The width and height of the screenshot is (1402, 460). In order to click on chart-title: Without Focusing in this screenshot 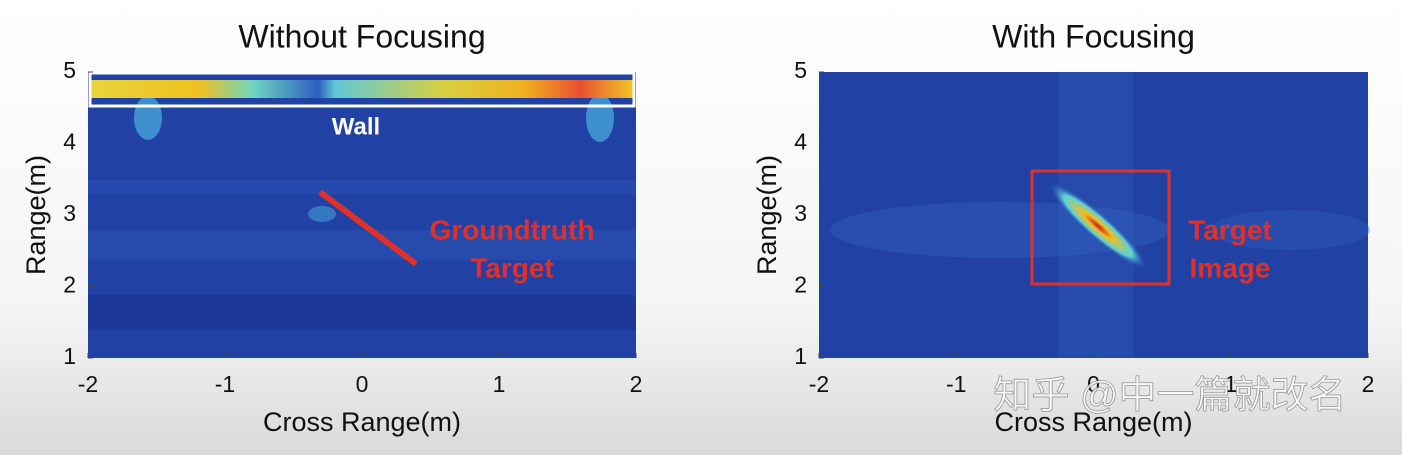, I will do `click(361, 36)`.